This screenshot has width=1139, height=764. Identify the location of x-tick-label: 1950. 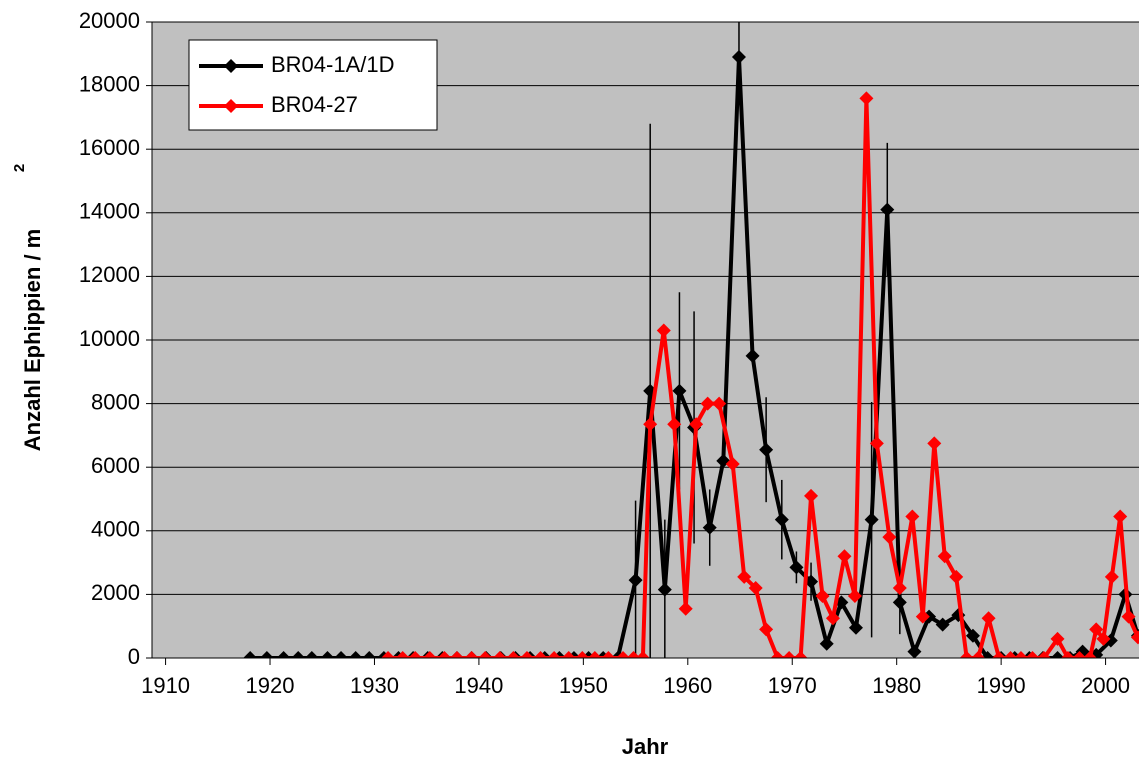
(583, 685).